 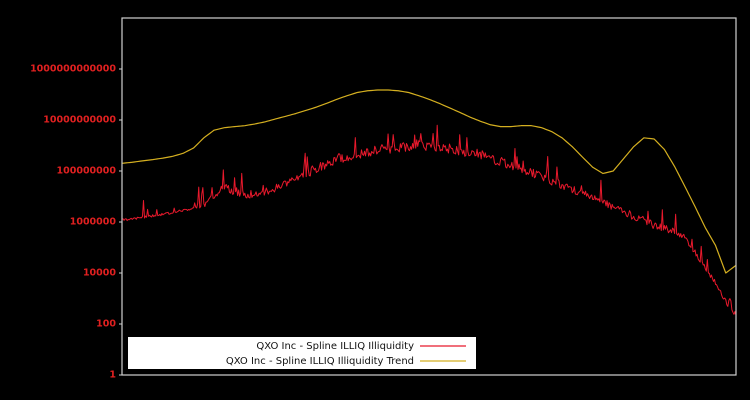 What do you see at coordinates (112, 375) in the screenshot?
I see `y-axis-tick-label: 1` at bounding box center [112, 375].